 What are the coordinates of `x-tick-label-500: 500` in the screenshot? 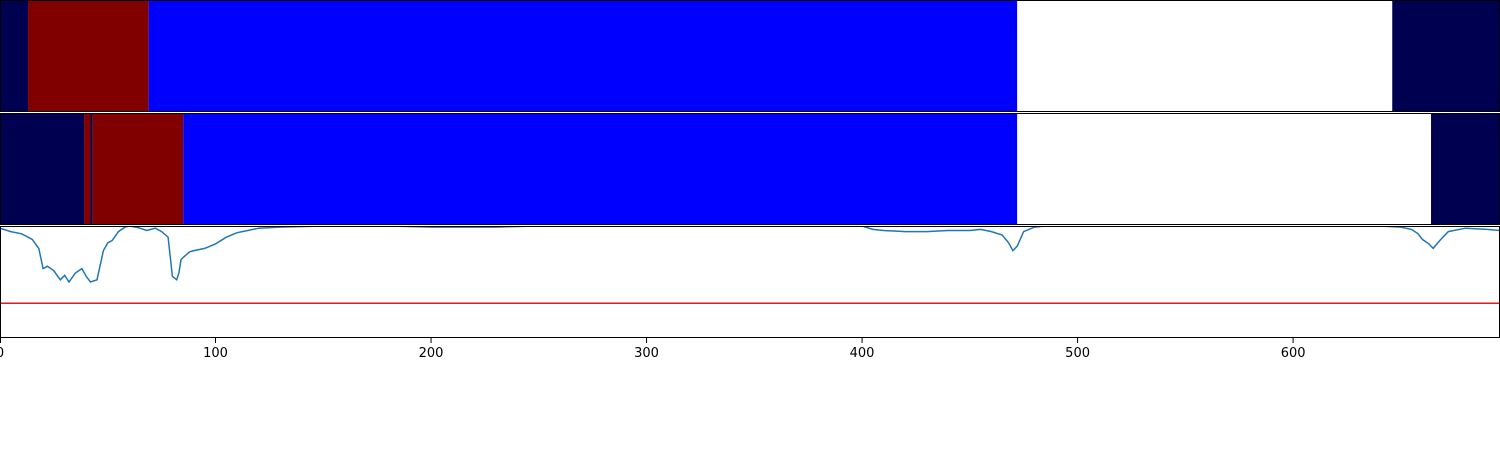 It's located at (1077, 353).